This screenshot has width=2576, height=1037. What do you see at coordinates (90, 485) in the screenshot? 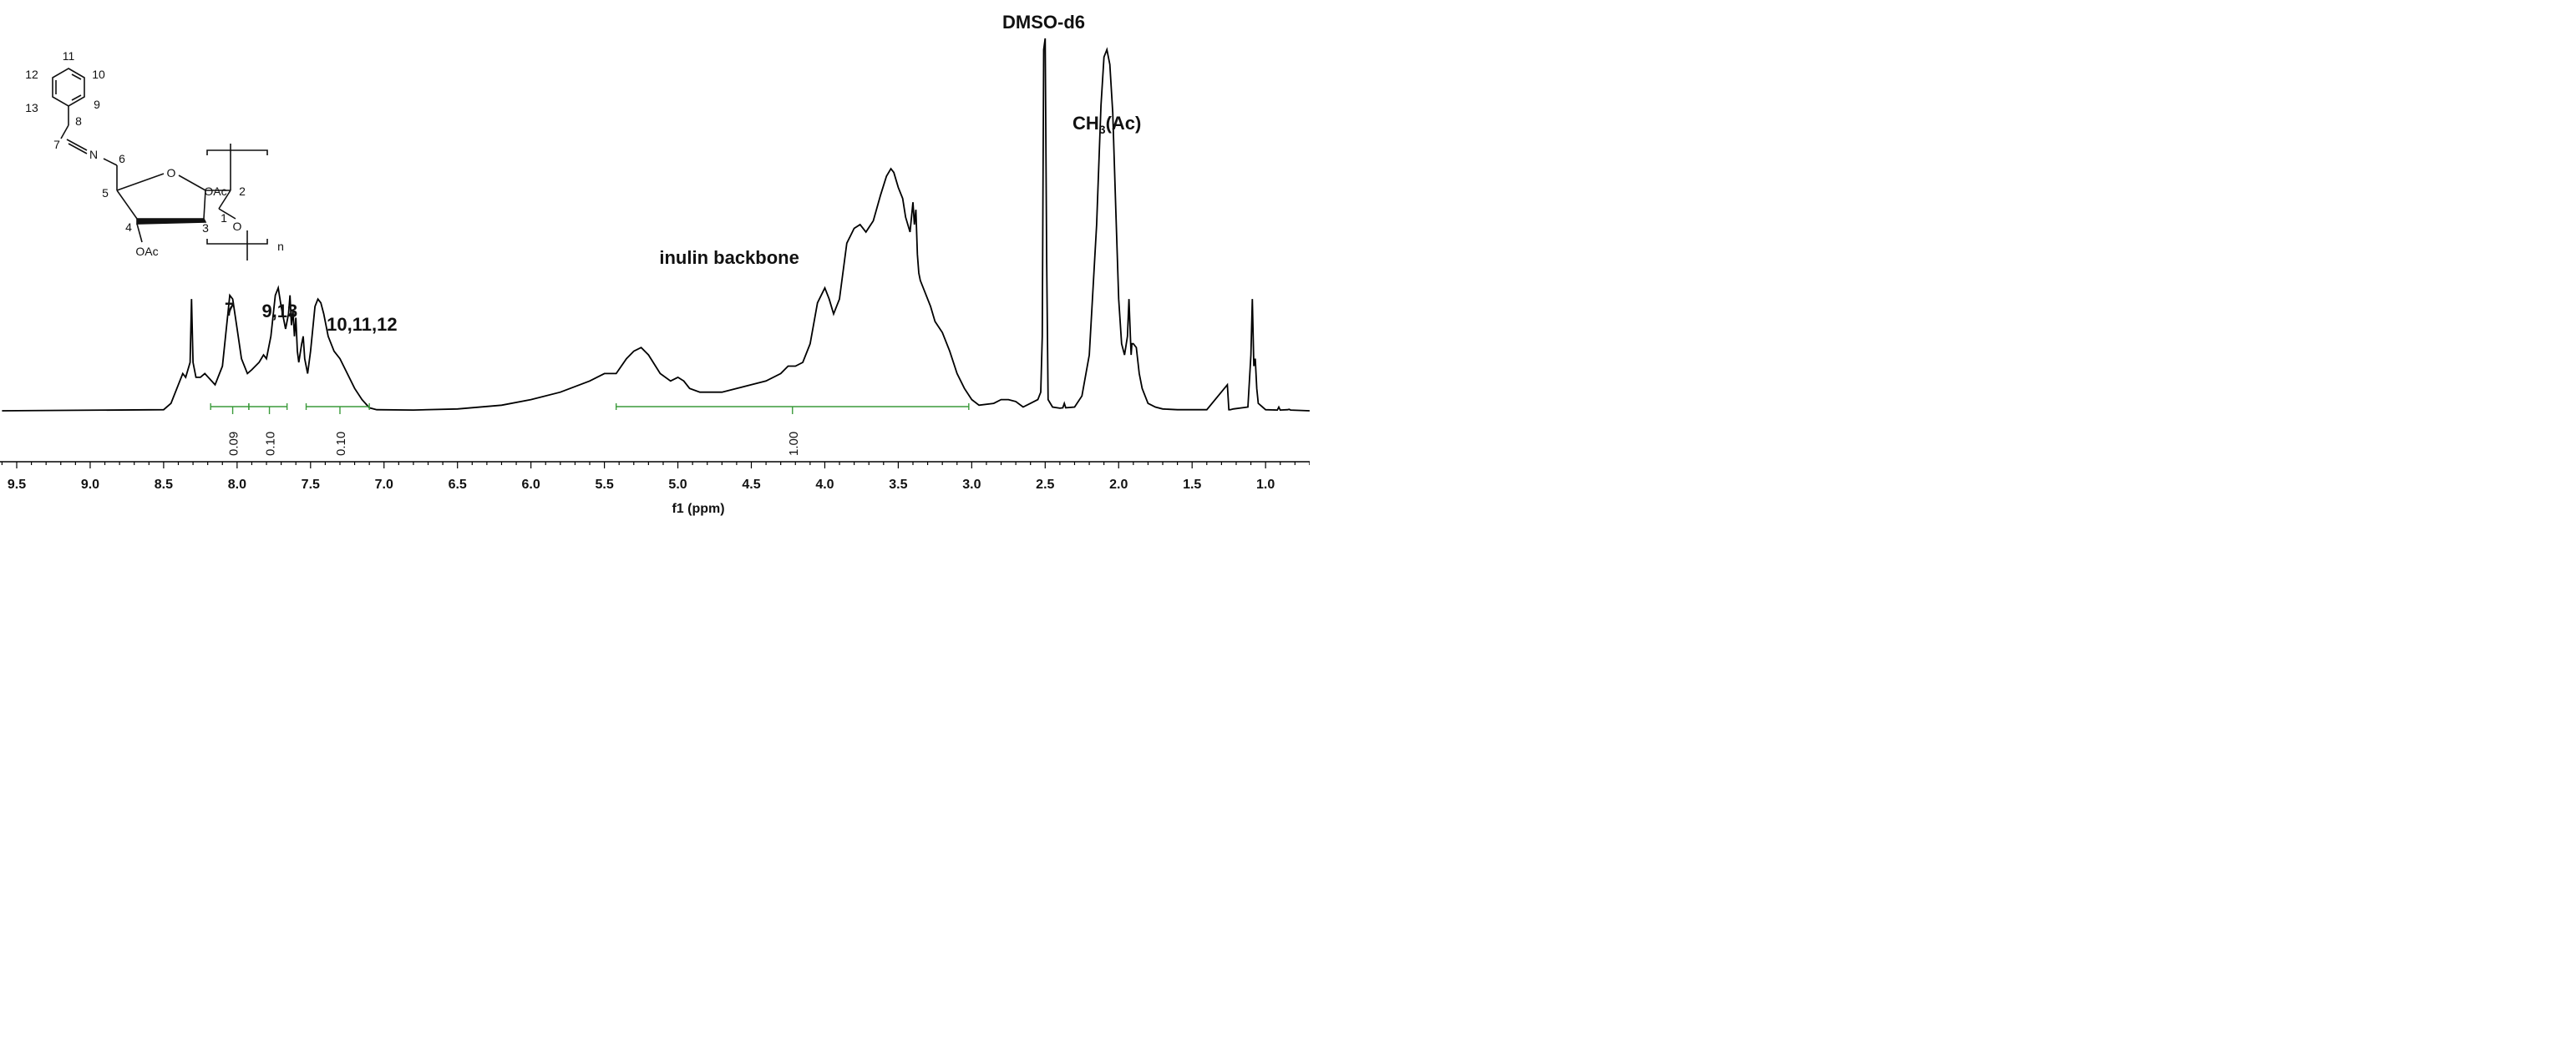
I see `x-tick-label: 9.0` at bounding box center [90, 485].